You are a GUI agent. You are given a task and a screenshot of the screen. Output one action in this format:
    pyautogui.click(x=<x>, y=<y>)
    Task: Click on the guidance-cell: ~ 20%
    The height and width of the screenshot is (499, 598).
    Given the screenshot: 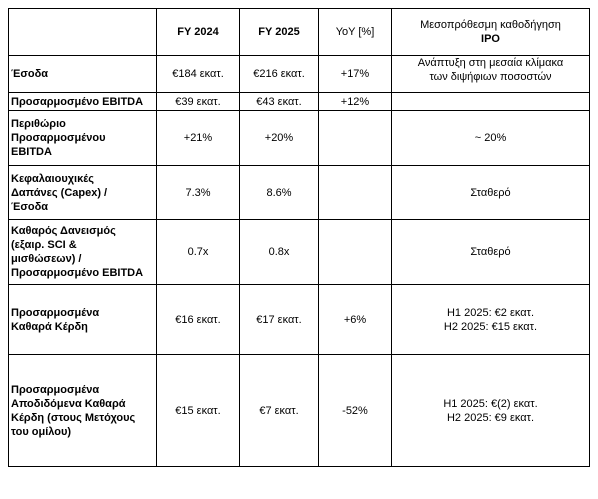 What is the action you would take?
    pyautogui.click(x=490, y=138)
    